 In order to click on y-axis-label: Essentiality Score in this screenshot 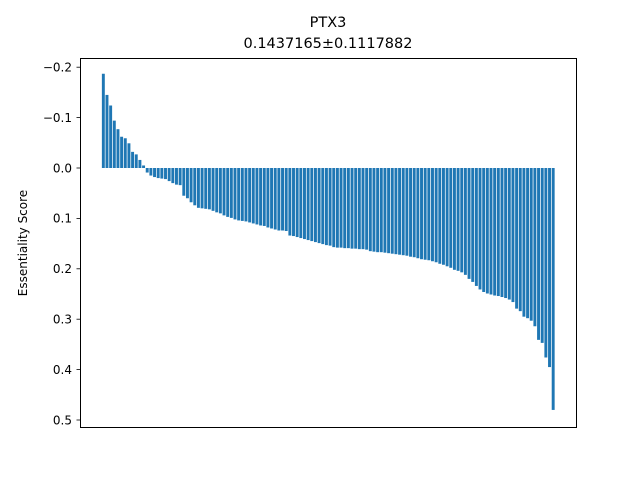, I will do `click(23, 243)`.